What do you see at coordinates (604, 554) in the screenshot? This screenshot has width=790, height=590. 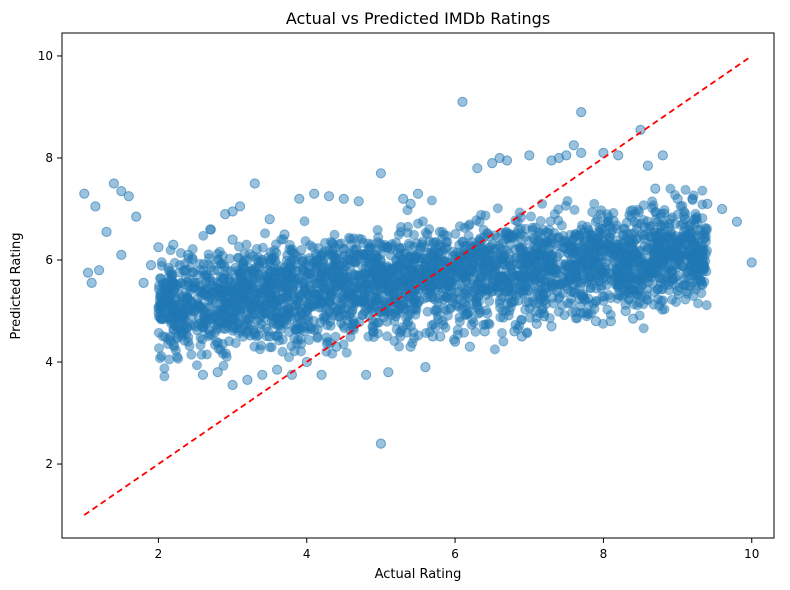 I see `x-tick-label: 8` at bounding box center [604, 554].